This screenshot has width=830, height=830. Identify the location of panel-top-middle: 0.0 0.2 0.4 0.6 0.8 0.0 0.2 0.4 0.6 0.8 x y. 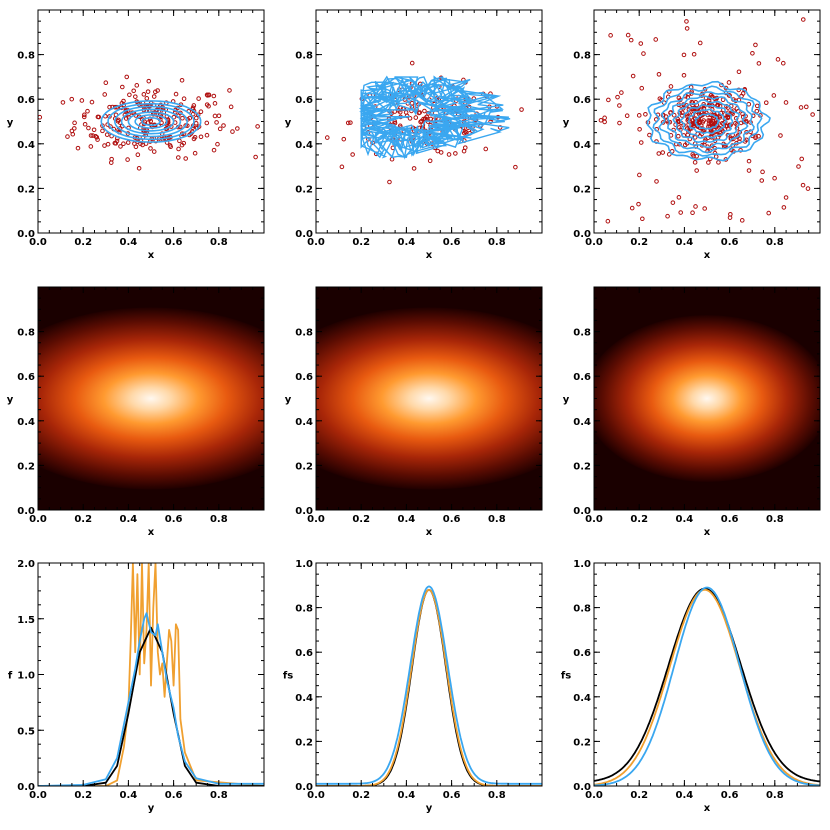
(414, 135).